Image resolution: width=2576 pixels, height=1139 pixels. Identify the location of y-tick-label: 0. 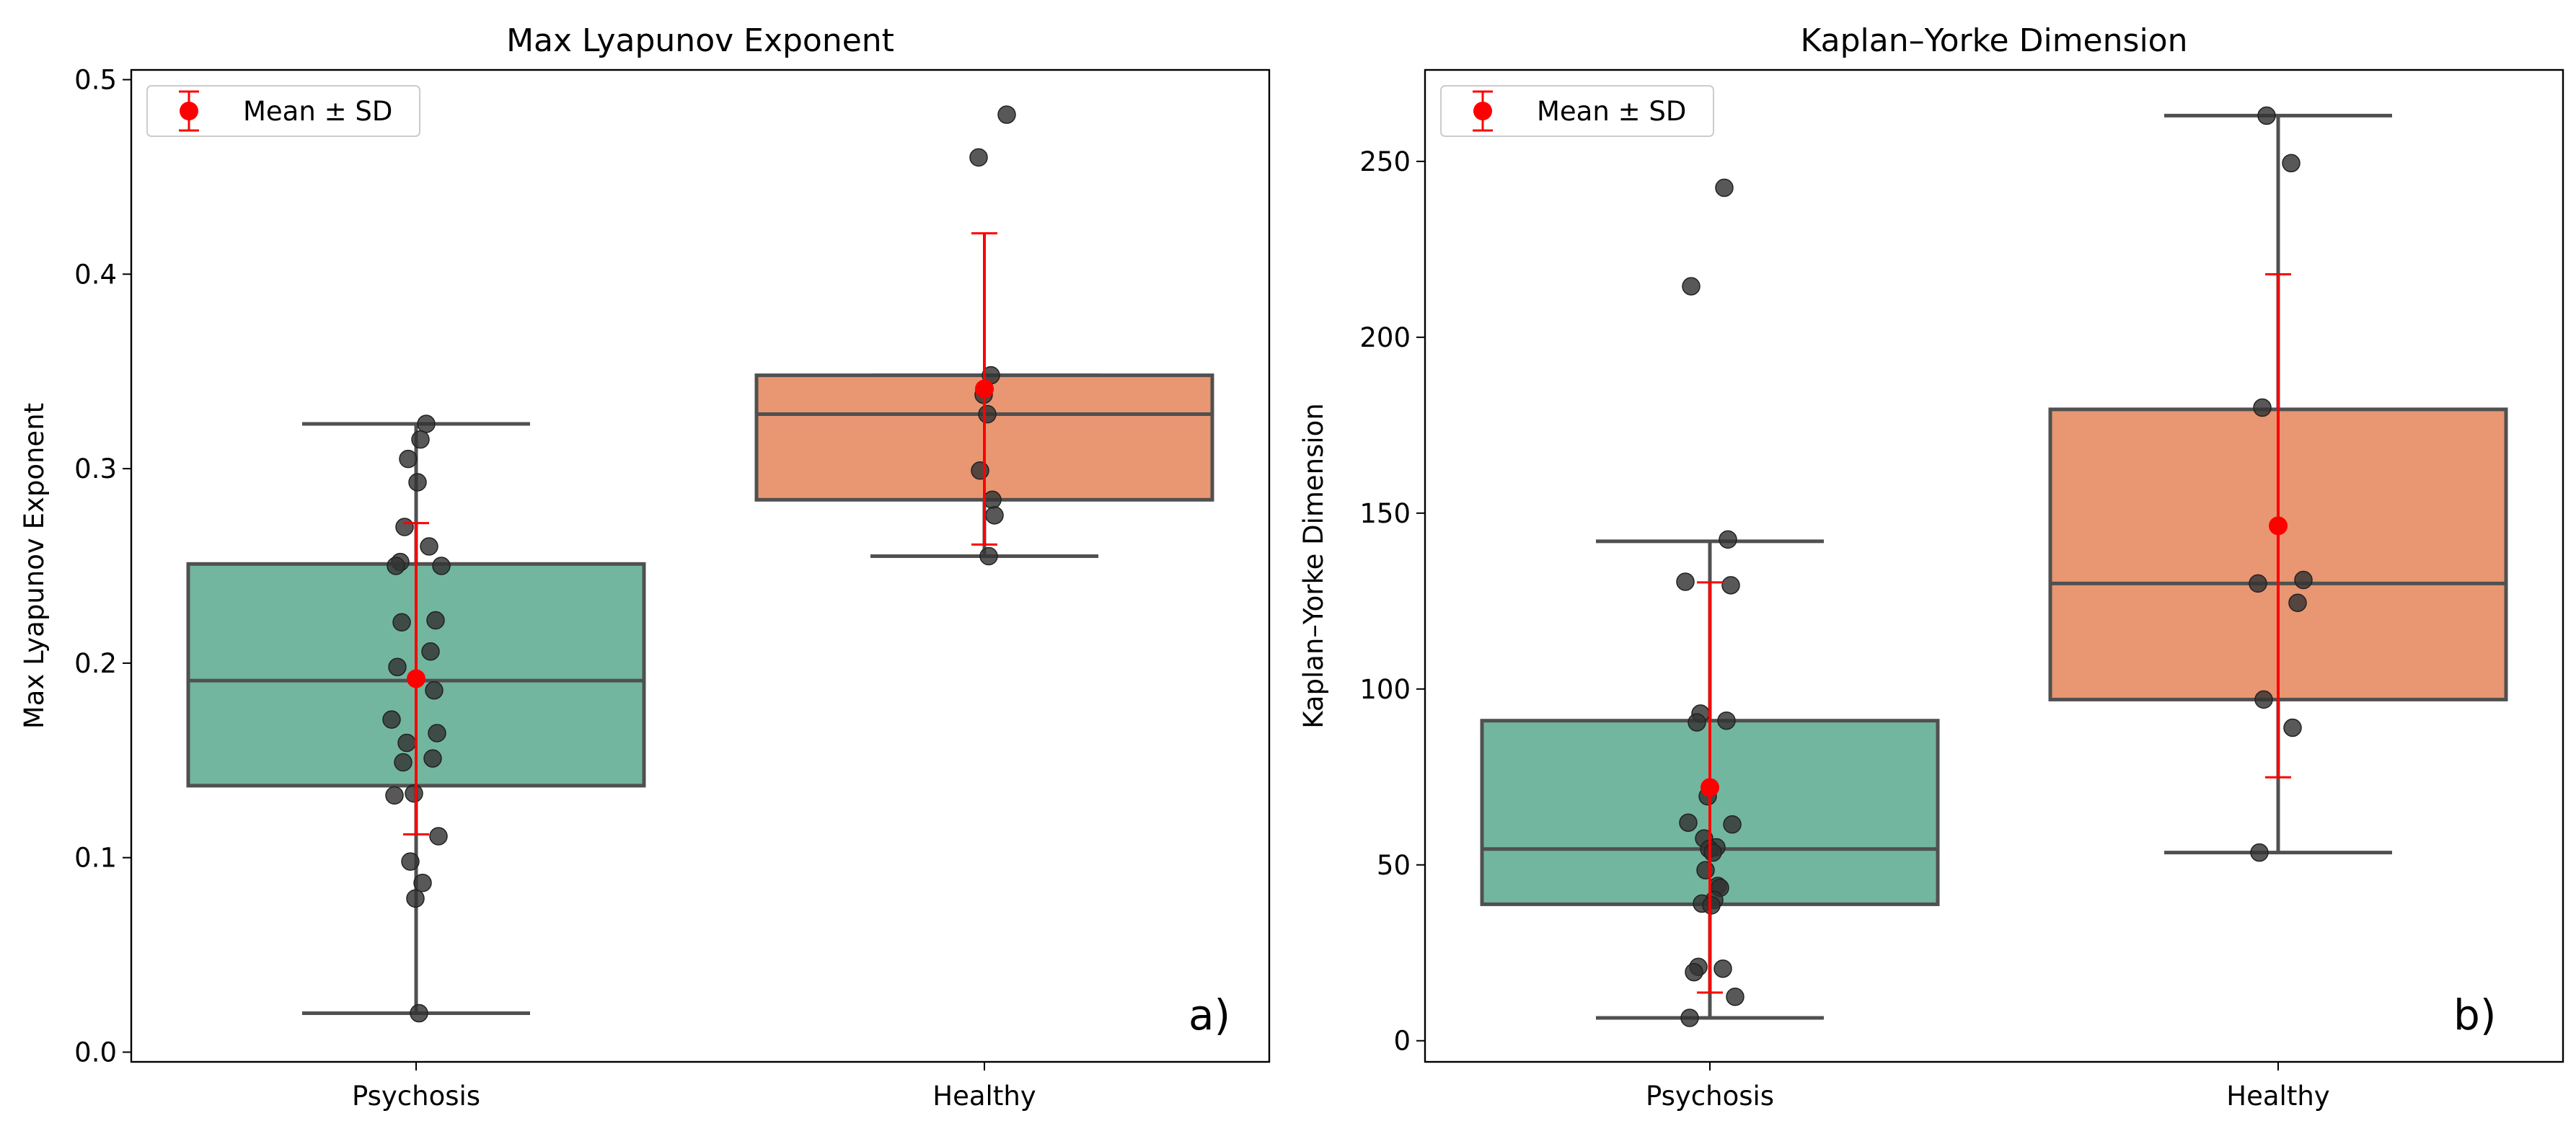
(1402, 1041).